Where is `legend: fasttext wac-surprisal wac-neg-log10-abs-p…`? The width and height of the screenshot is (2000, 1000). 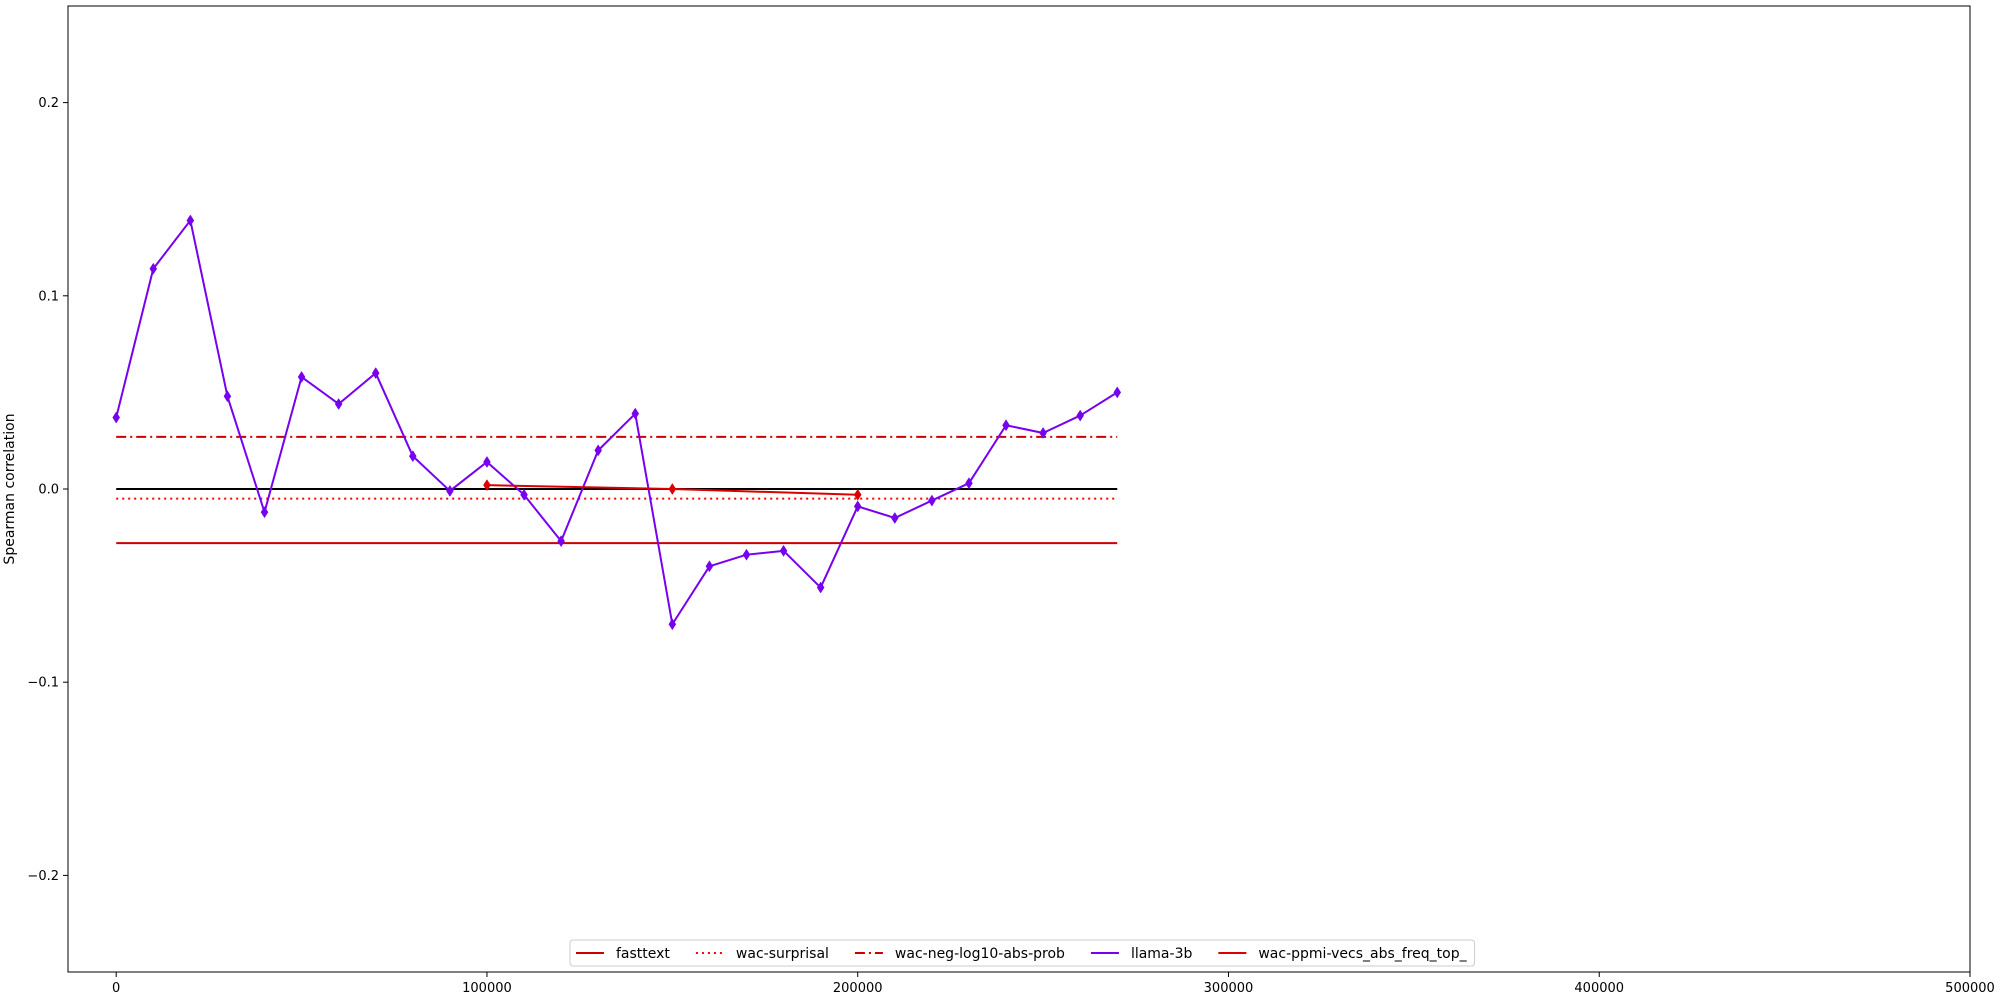 legend: fasttext wac-surprisal wac-neg-log10-abs-p… is located at coordinates (1022, 953).